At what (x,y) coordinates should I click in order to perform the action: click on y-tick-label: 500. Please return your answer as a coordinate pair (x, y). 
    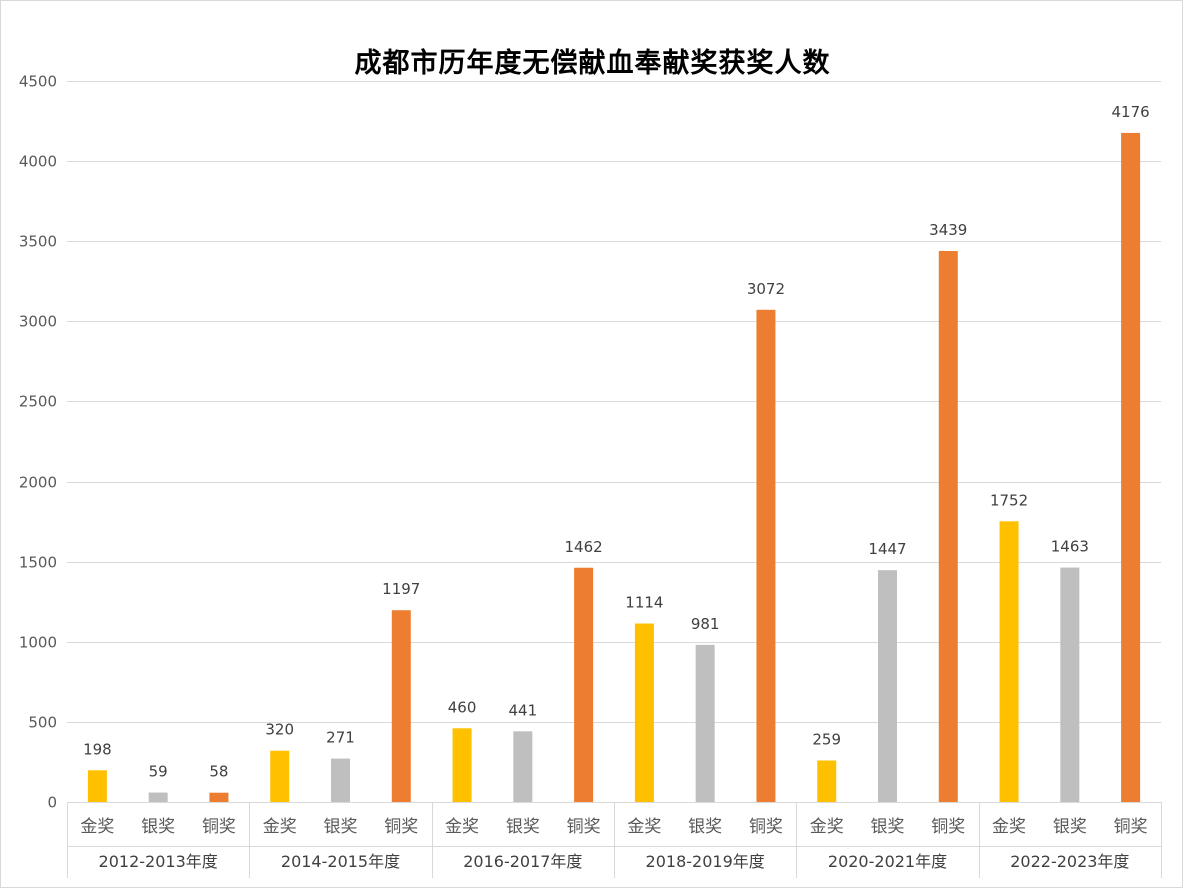
    Looking at the image, I should click on (42, 723).